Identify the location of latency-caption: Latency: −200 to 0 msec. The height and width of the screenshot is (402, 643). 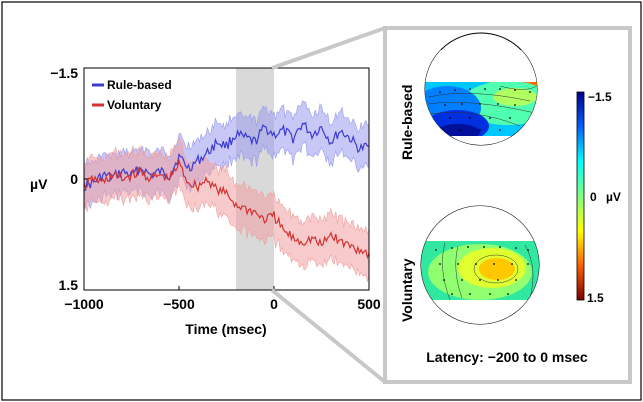
(507, 357).